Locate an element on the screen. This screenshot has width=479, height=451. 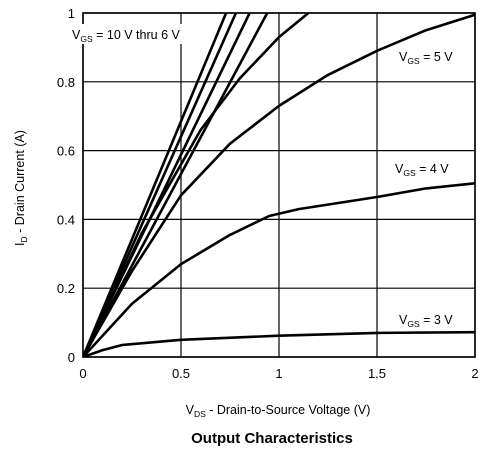
x-tick-label-2: 1 is located at coordinates (278, 373).